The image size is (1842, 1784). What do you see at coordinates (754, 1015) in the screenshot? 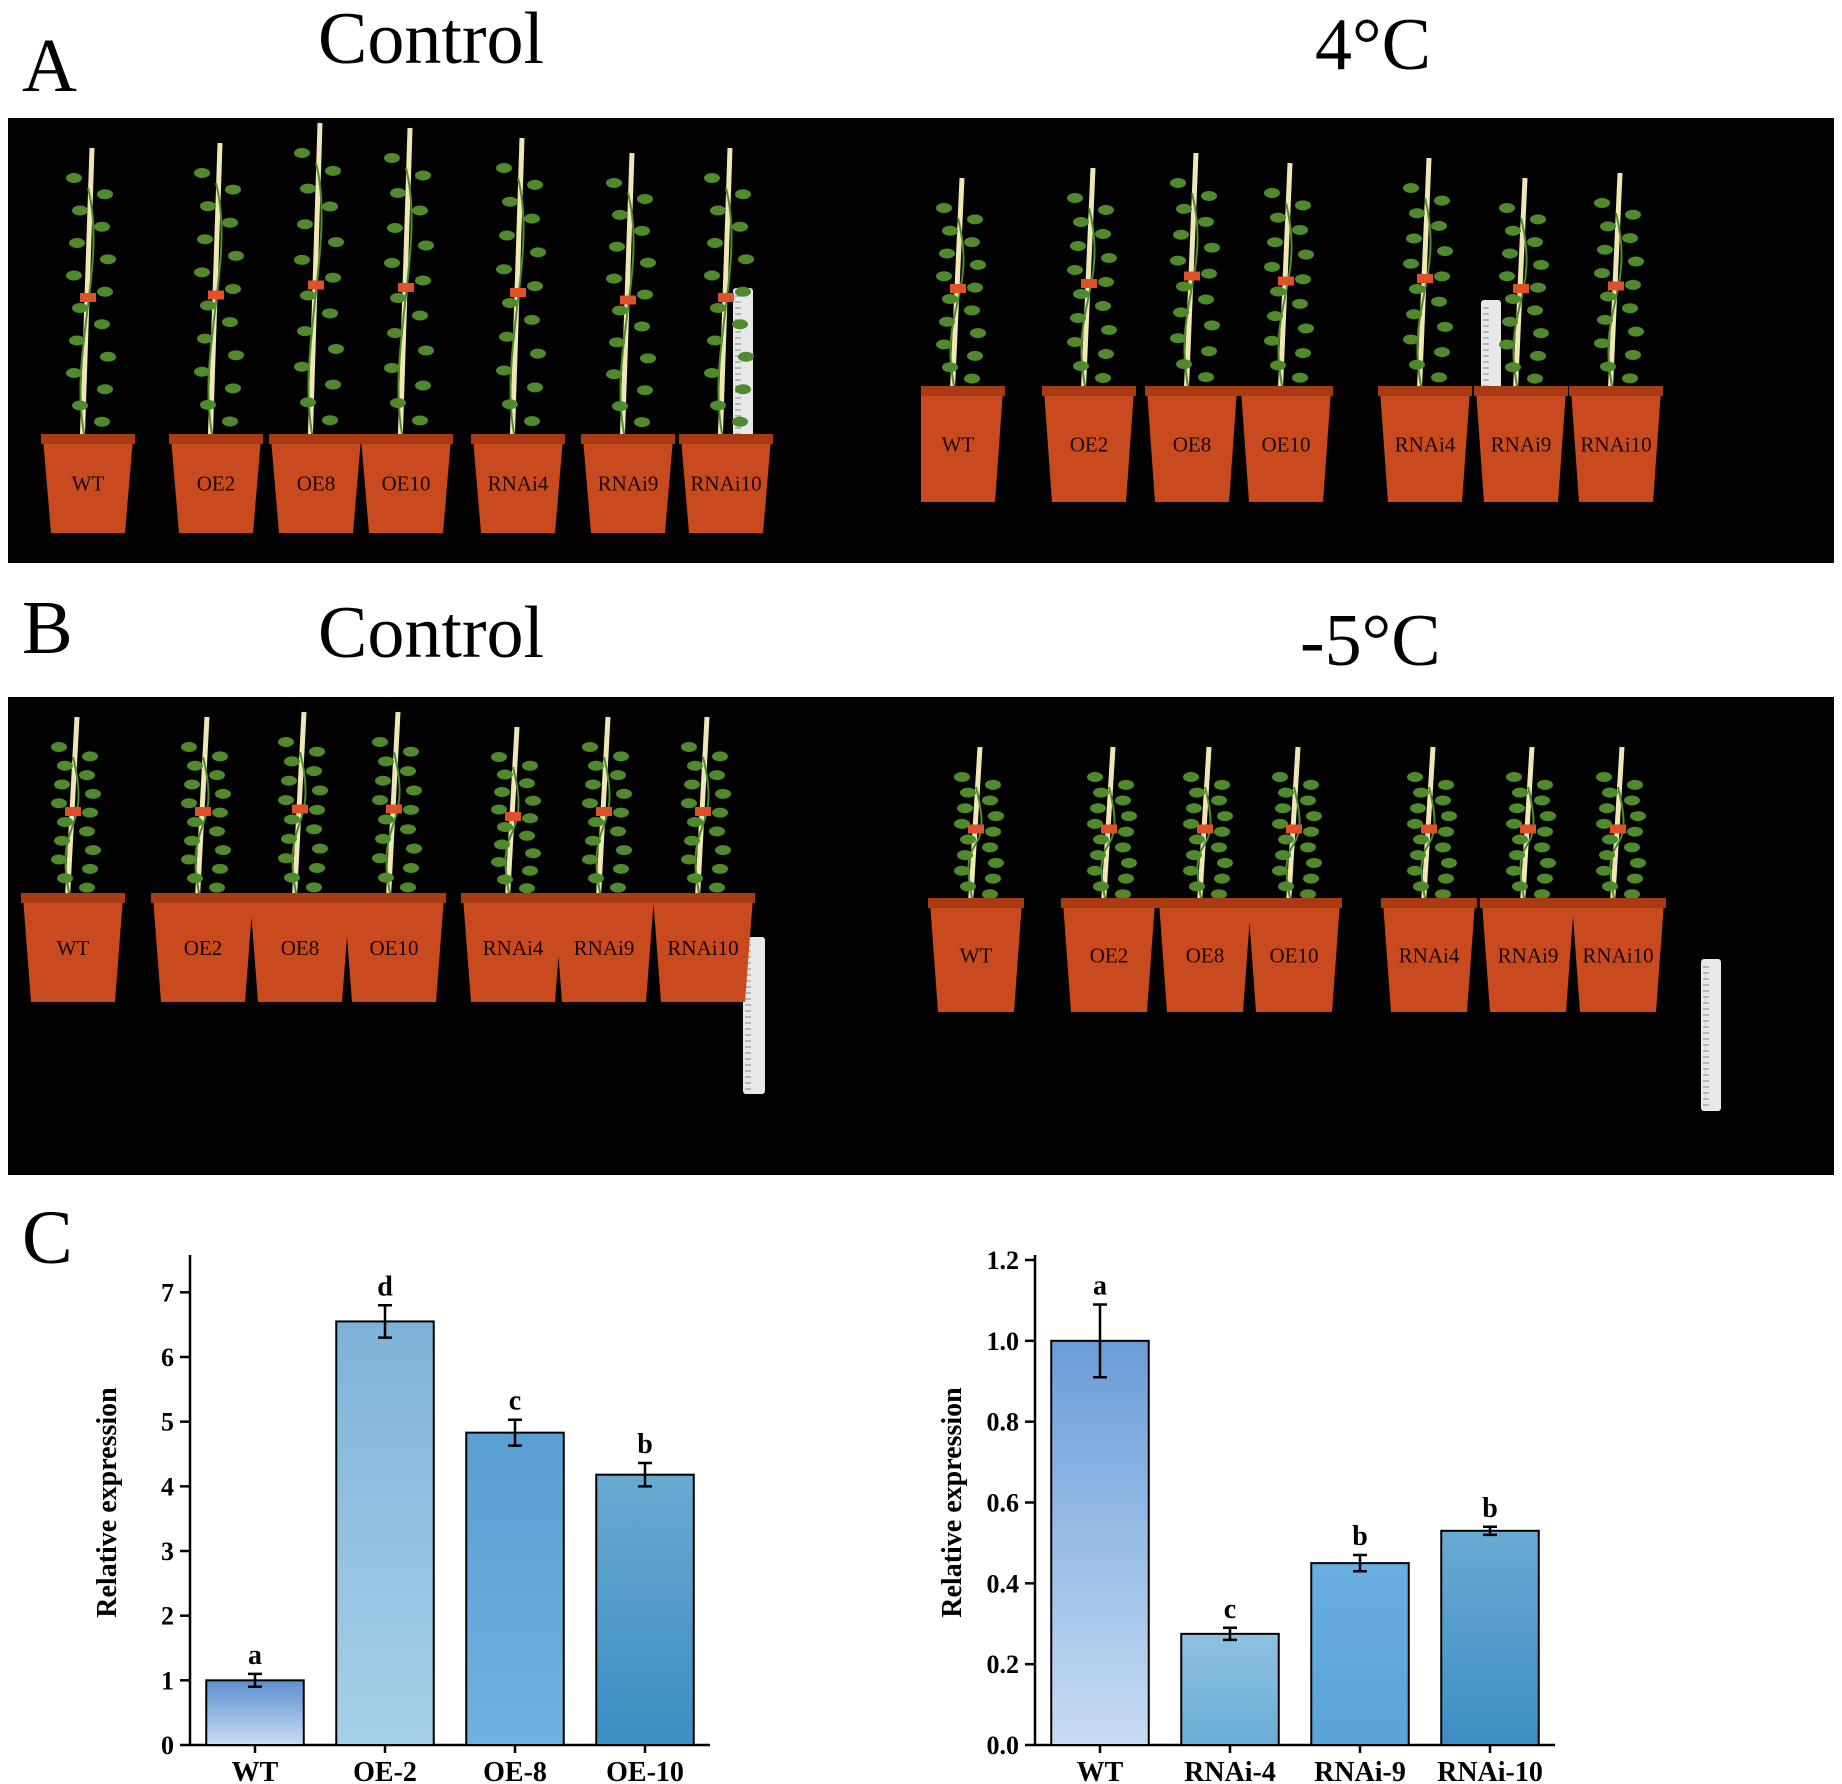
I see `ruler` at bounding box center [754, 1015].